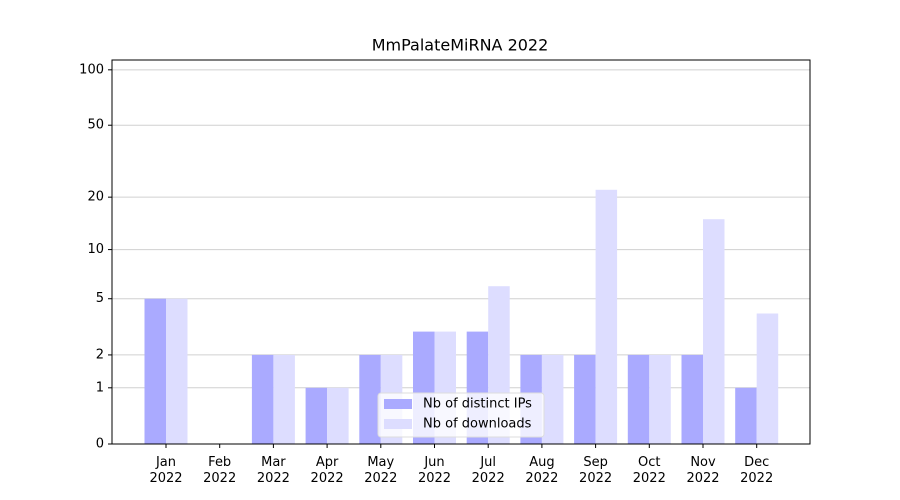  What do you see at coordinates (219, 470) in the screenshot?
I see `x-tick-label: Feb 2022` at bounding box center [219, 470].